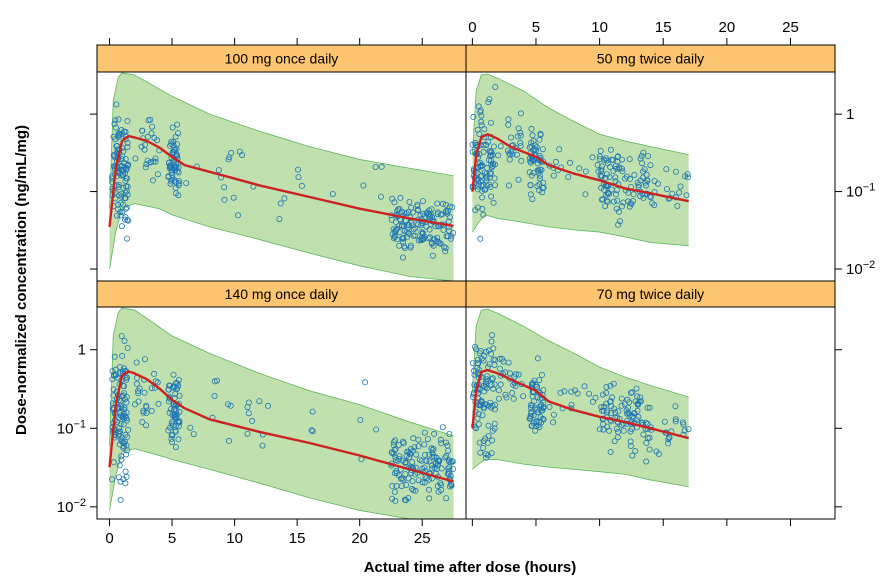 Image resolution: width=894 pixels, height=580 pixels. What do you see at coordinates (281, 176) in the screenshot?
I see `prediction-band` at bounding box center [281, 176].